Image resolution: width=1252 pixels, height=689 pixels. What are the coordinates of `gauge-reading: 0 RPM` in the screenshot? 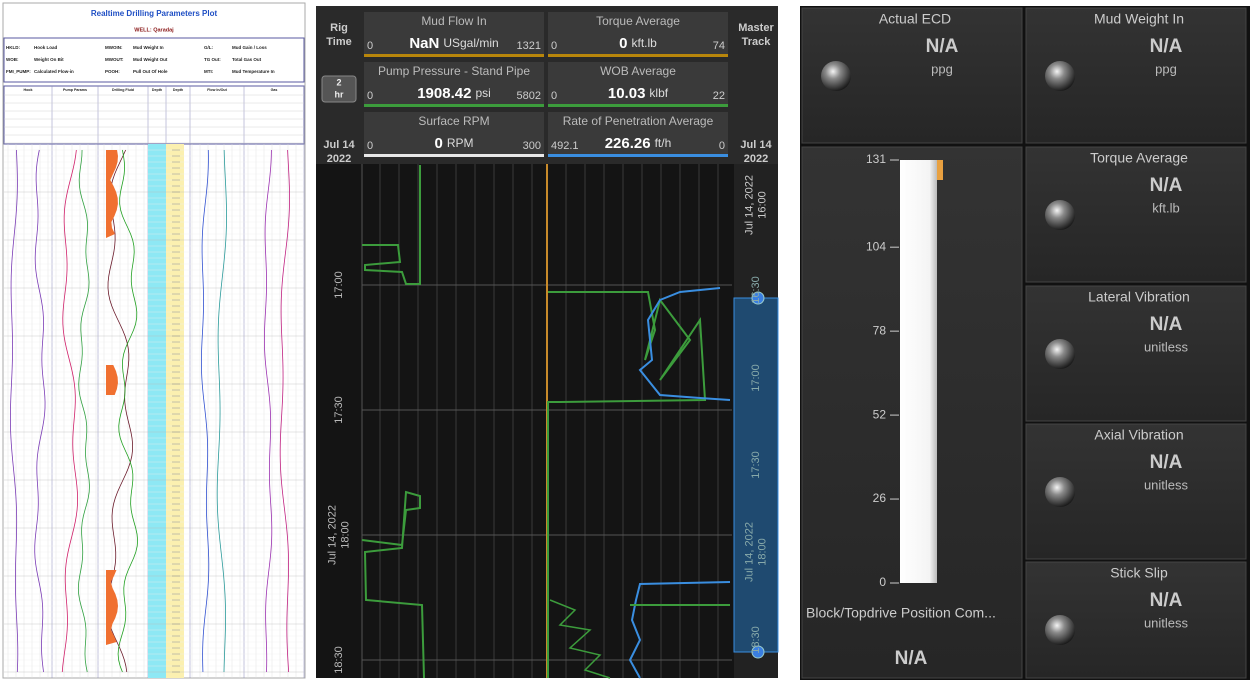 It's located at (453, 143).